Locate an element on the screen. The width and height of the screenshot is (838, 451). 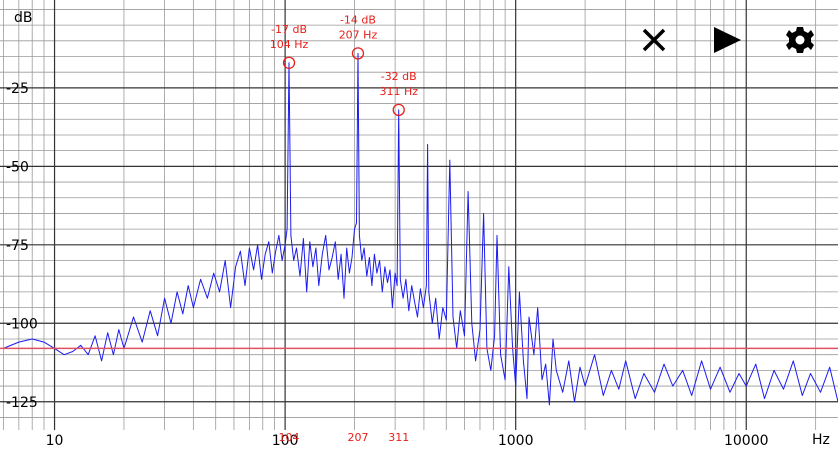
peak-freq-label: 104 Hz is located at coordinates (289, 44).